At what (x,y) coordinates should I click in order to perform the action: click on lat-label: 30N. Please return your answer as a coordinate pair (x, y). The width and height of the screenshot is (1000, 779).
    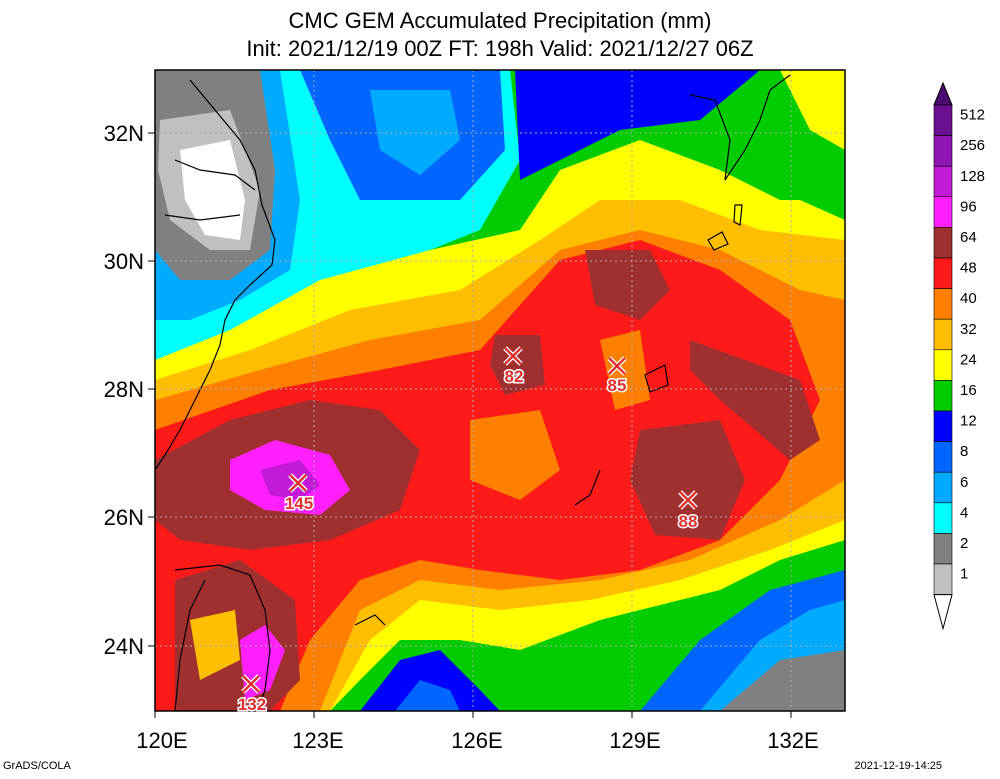
    Looking at the image, I should click on (124, 261).